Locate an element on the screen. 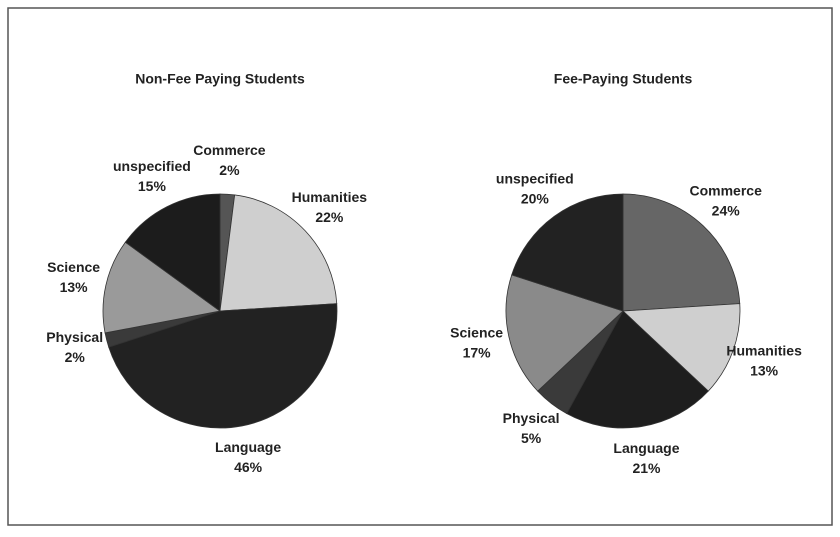  slice-value-label: 21% is located at coordinates (646, 468).